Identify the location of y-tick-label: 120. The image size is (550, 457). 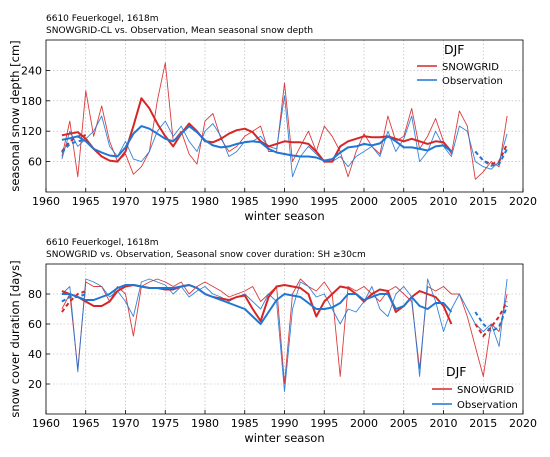
(31, 131).